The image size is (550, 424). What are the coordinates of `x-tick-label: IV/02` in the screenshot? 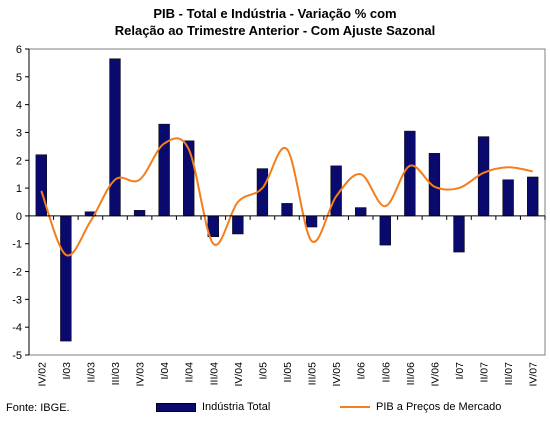 It's located at (42, 374).